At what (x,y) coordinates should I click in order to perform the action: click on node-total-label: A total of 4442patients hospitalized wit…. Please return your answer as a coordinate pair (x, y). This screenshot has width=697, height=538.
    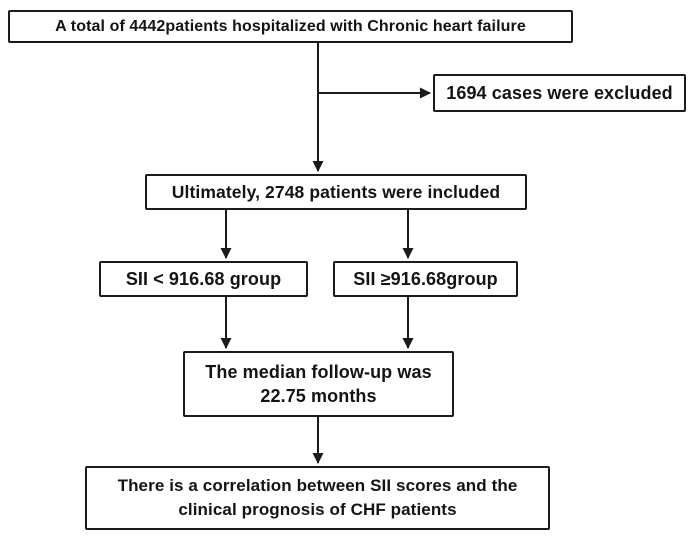
    Looking at the image, I should click on (290, 26).